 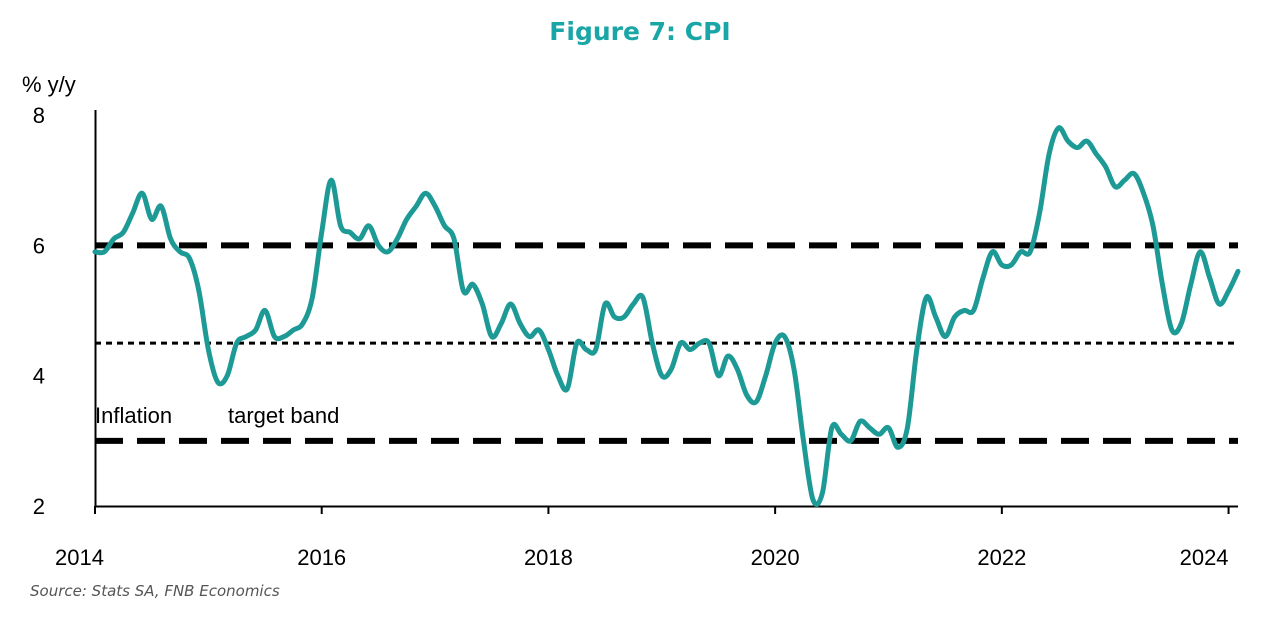 What do you see at coordinates (39, 506) in the screenshot?
I see `y-tick-label: 2` at bounding box center [39, 506].